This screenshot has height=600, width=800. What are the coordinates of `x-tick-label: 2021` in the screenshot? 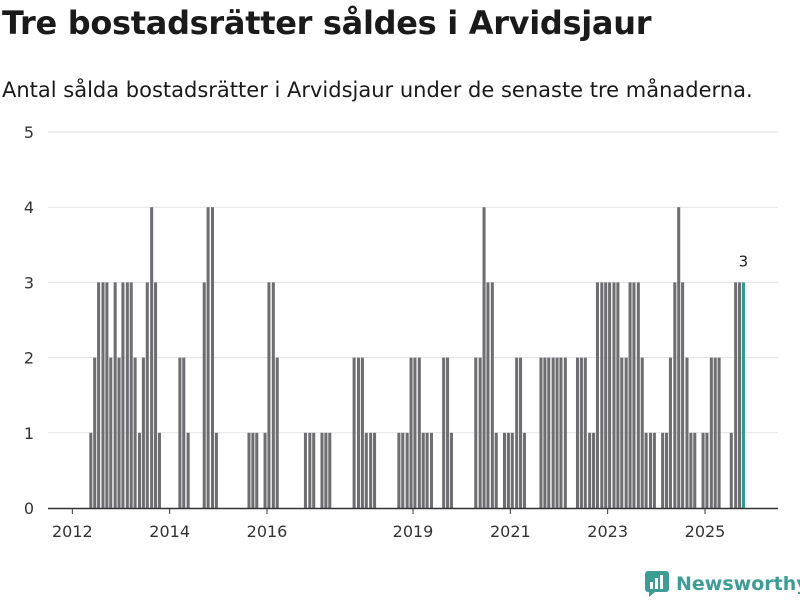 It's located at (510, 531).